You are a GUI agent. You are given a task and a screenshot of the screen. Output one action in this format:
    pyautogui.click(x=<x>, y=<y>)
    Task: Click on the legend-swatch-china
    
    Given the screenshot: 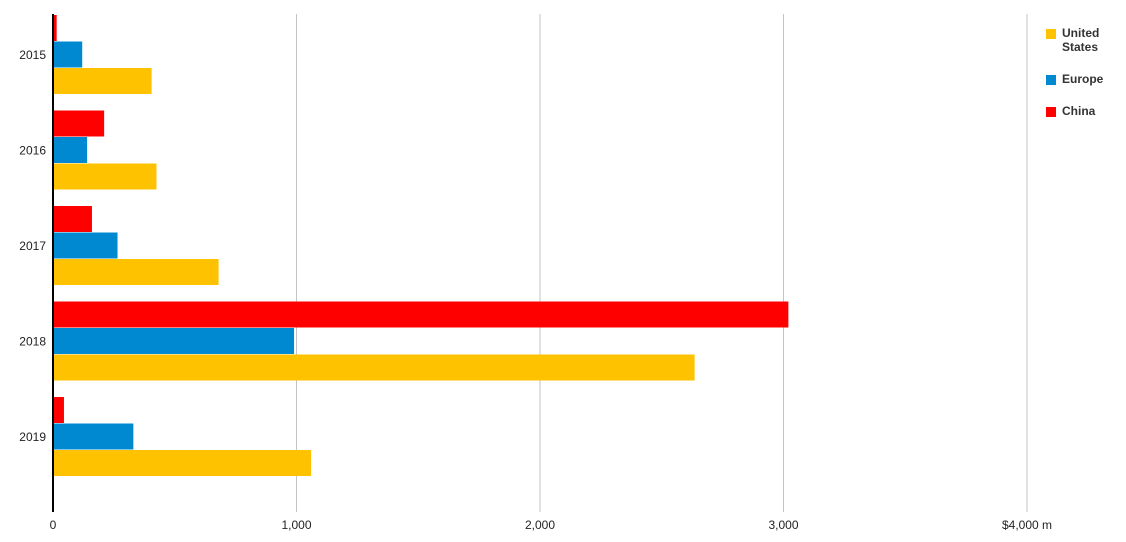 What is the action you would take?
    pyautogui.click(x=1051, y=112)
    